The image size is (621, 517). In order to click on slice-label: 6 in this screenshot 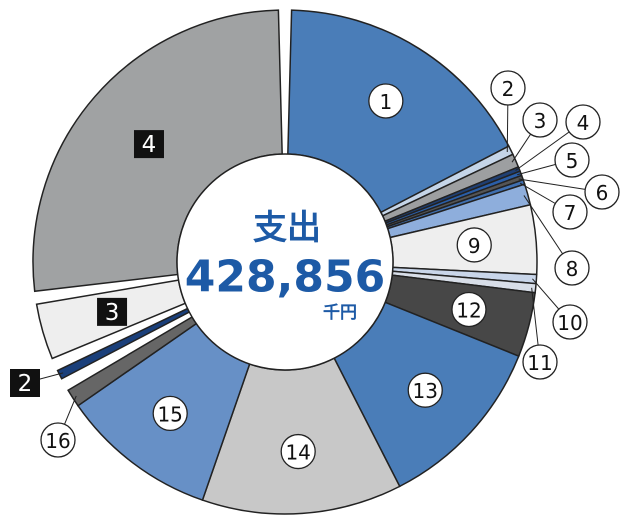, I will do `click(602, 193)`.